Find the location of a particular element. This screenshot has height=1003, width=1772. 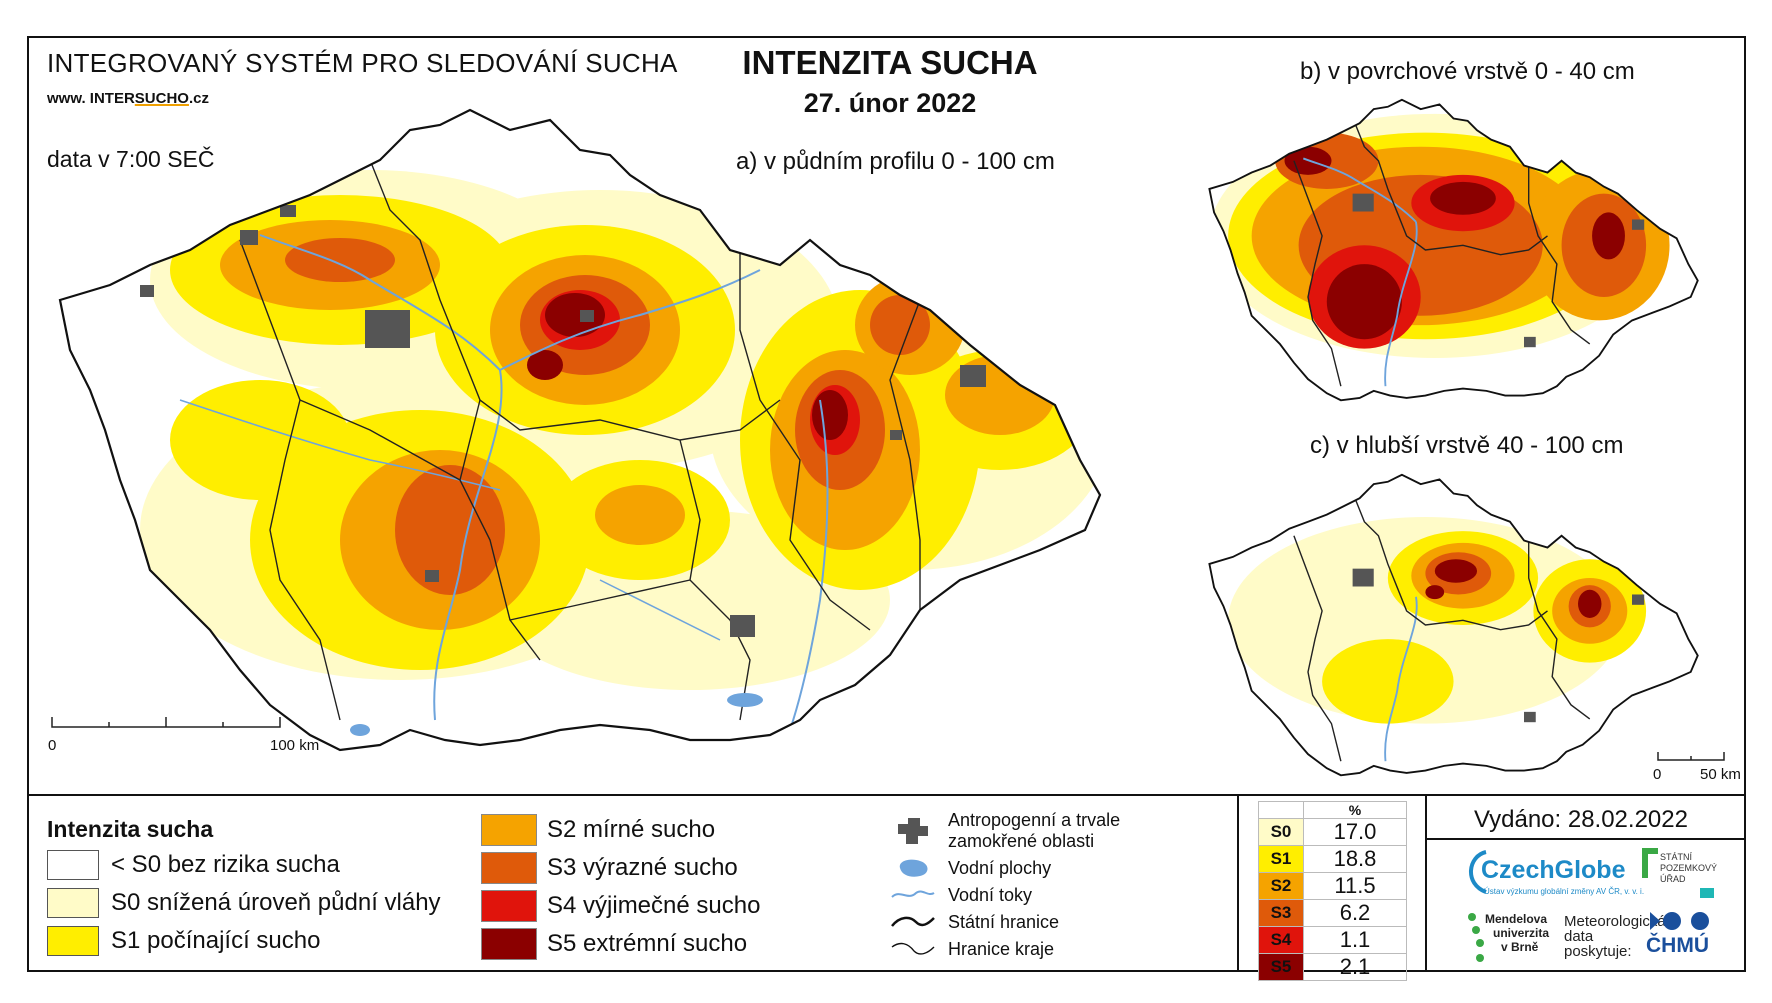

drought-percentage-table: % S0 17.0 S1 18.8 S2 11.5 S3 6.2 S4 1.1 S5 2.1 is located at coordinates (1332, 891).